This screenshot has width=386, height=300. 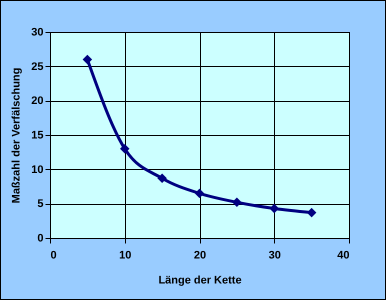 What do you see at coordinates (53, 256) in the screenshot?
I see `x-tick-label: 0` at bounding box center [53, 256].